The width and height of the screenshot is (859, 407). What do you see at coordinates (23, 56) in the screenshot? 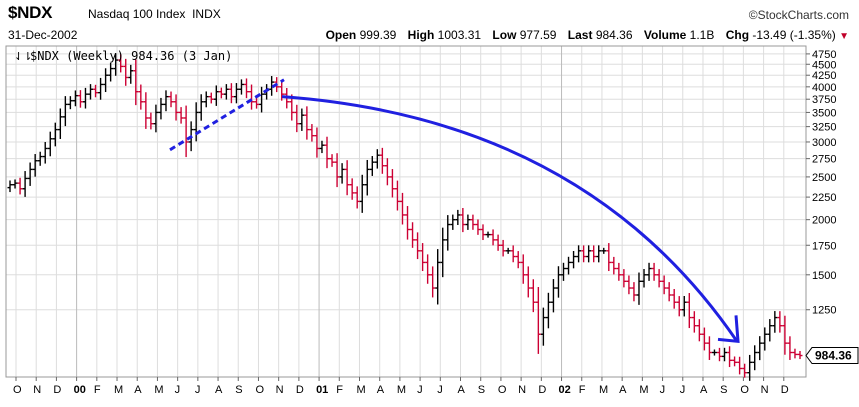
I see `chart-legend-icon: ⇃⇂` at bounding box center [23, 56].